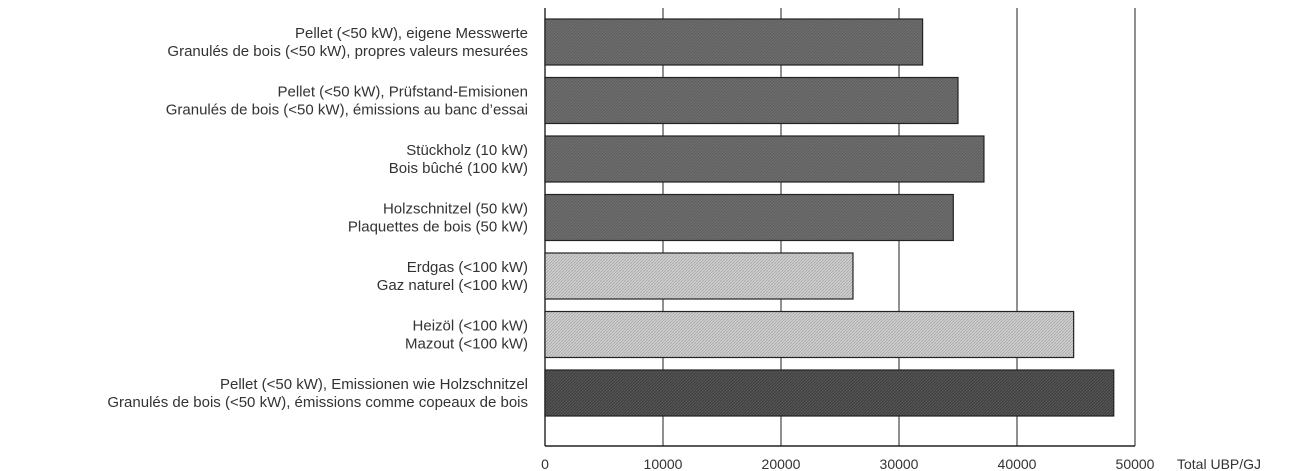  I want to click on category-label: Stückholz (10 kW), so click(467, 150).